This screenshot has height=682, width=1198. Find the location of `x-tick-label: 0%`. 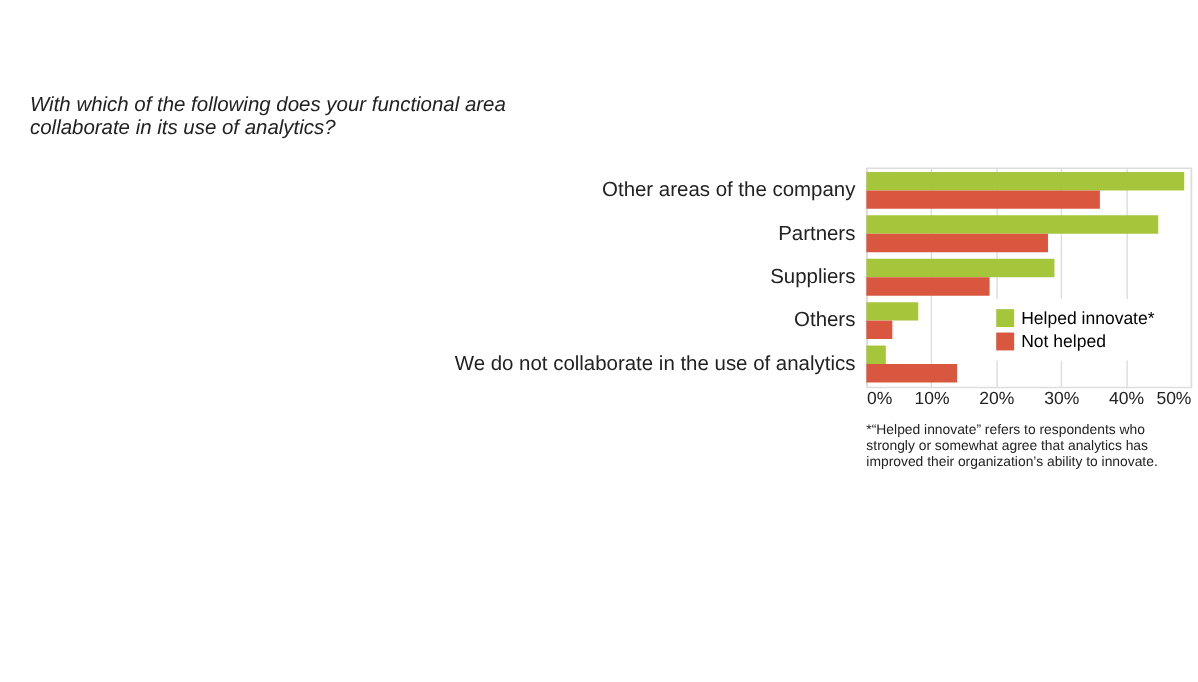

x-tick-label: 0% is located at coordinates (880, 397).